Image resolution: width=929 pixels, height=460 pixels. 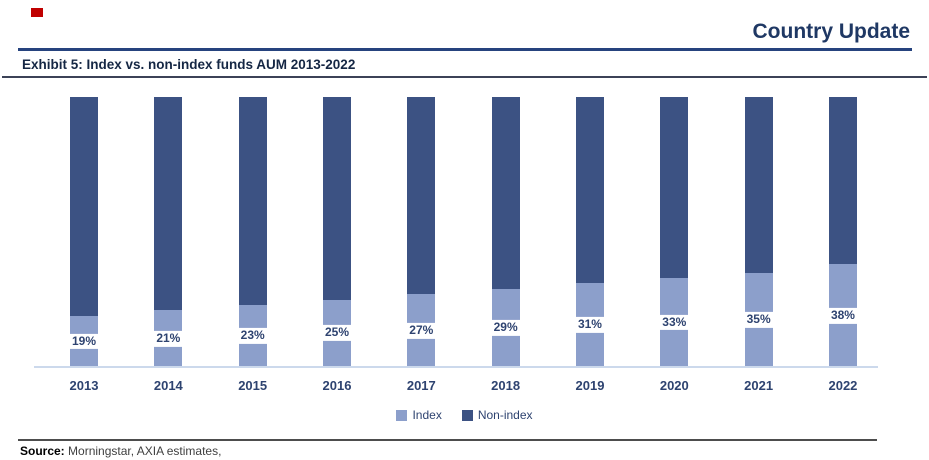 What do you see at coordinates (421, 385) in the screenshot?
I see `x-tick-label: 2017` at bounding box center [421, 385].